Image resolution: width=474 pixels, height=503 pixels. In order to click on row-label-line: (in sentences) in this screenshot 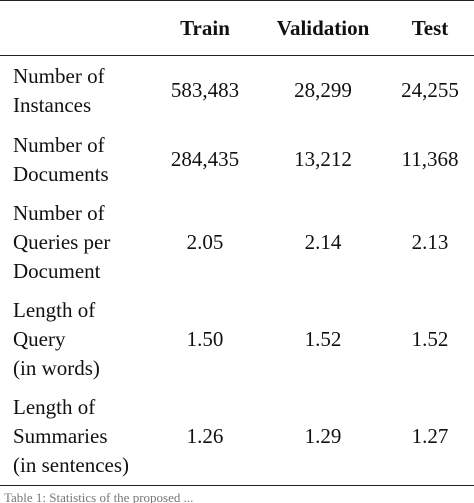, I will do `click(71, 465)`.